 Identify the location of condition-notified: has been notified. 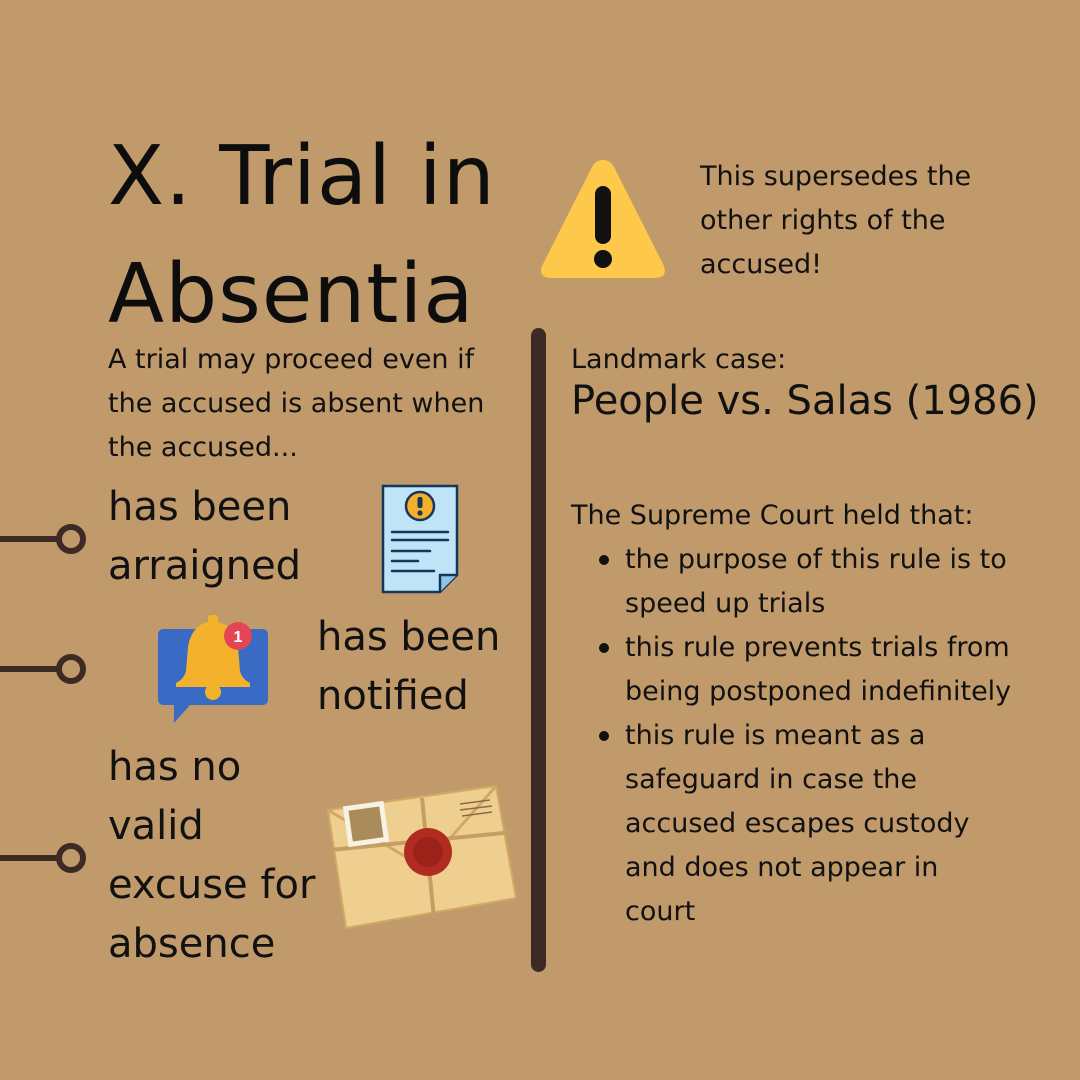
(409, 666).